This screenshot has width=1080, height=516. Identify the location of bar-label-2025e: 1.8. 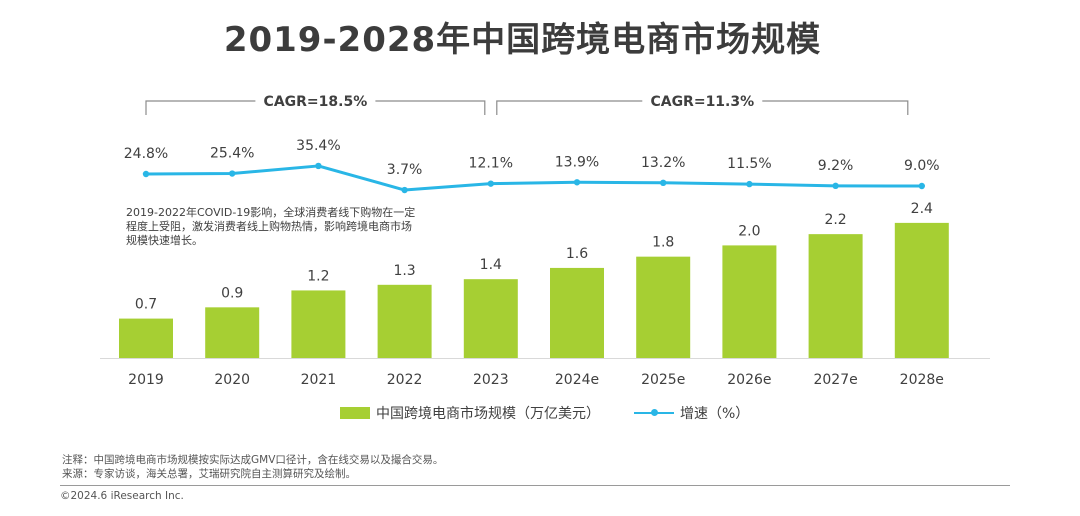
(663, 243).